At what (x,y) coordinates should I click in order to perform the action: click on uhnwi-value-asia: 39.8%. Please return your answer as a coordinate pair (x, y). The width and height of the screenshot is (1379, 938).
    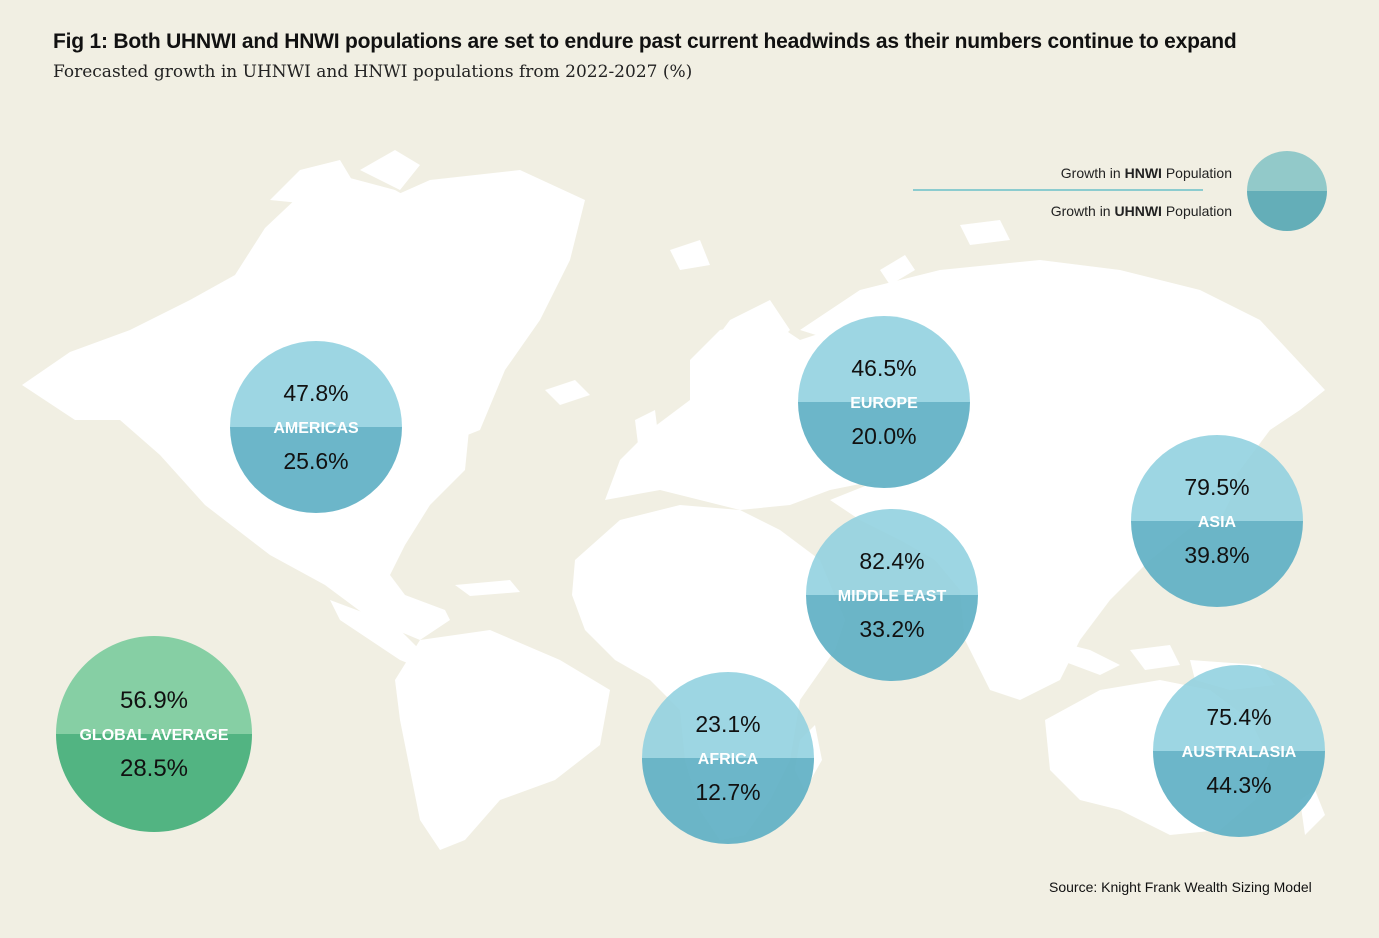
    Looking at the image, I should click on (1216, 555).